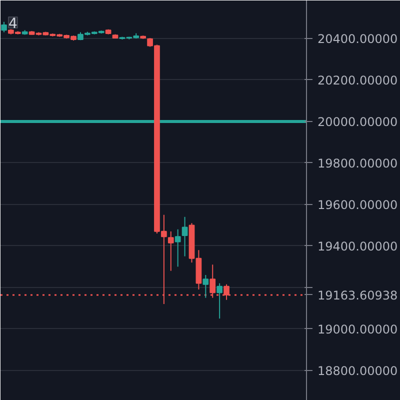  I want to click on annotation: 4, so click(13, 24).